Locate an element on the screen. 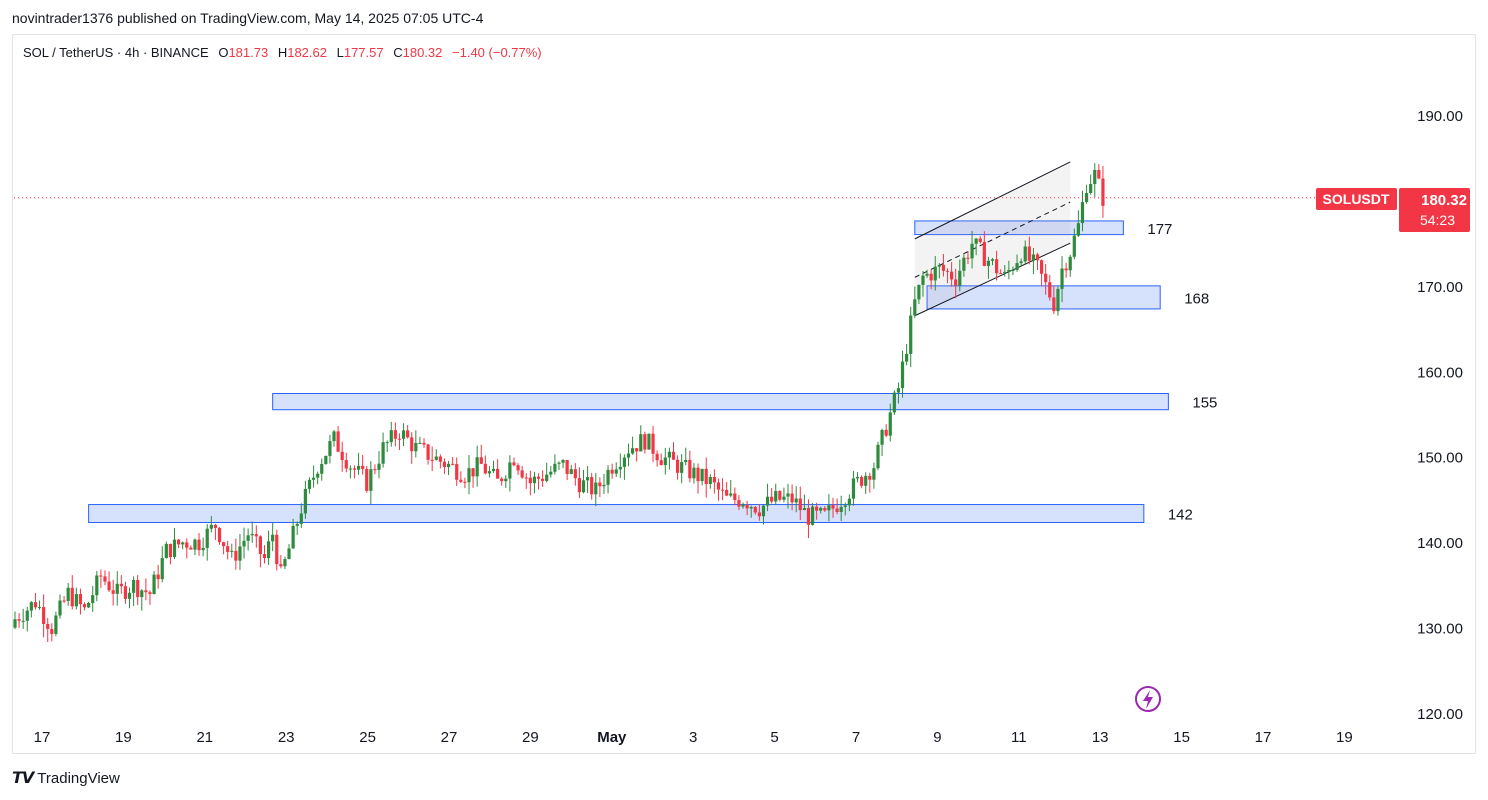 Image resolution: width=1488 pixels, height=800 pixels. symbol-title: SOL / TetherUS · 4h · BINANCE is located at coordinates (116, 52).